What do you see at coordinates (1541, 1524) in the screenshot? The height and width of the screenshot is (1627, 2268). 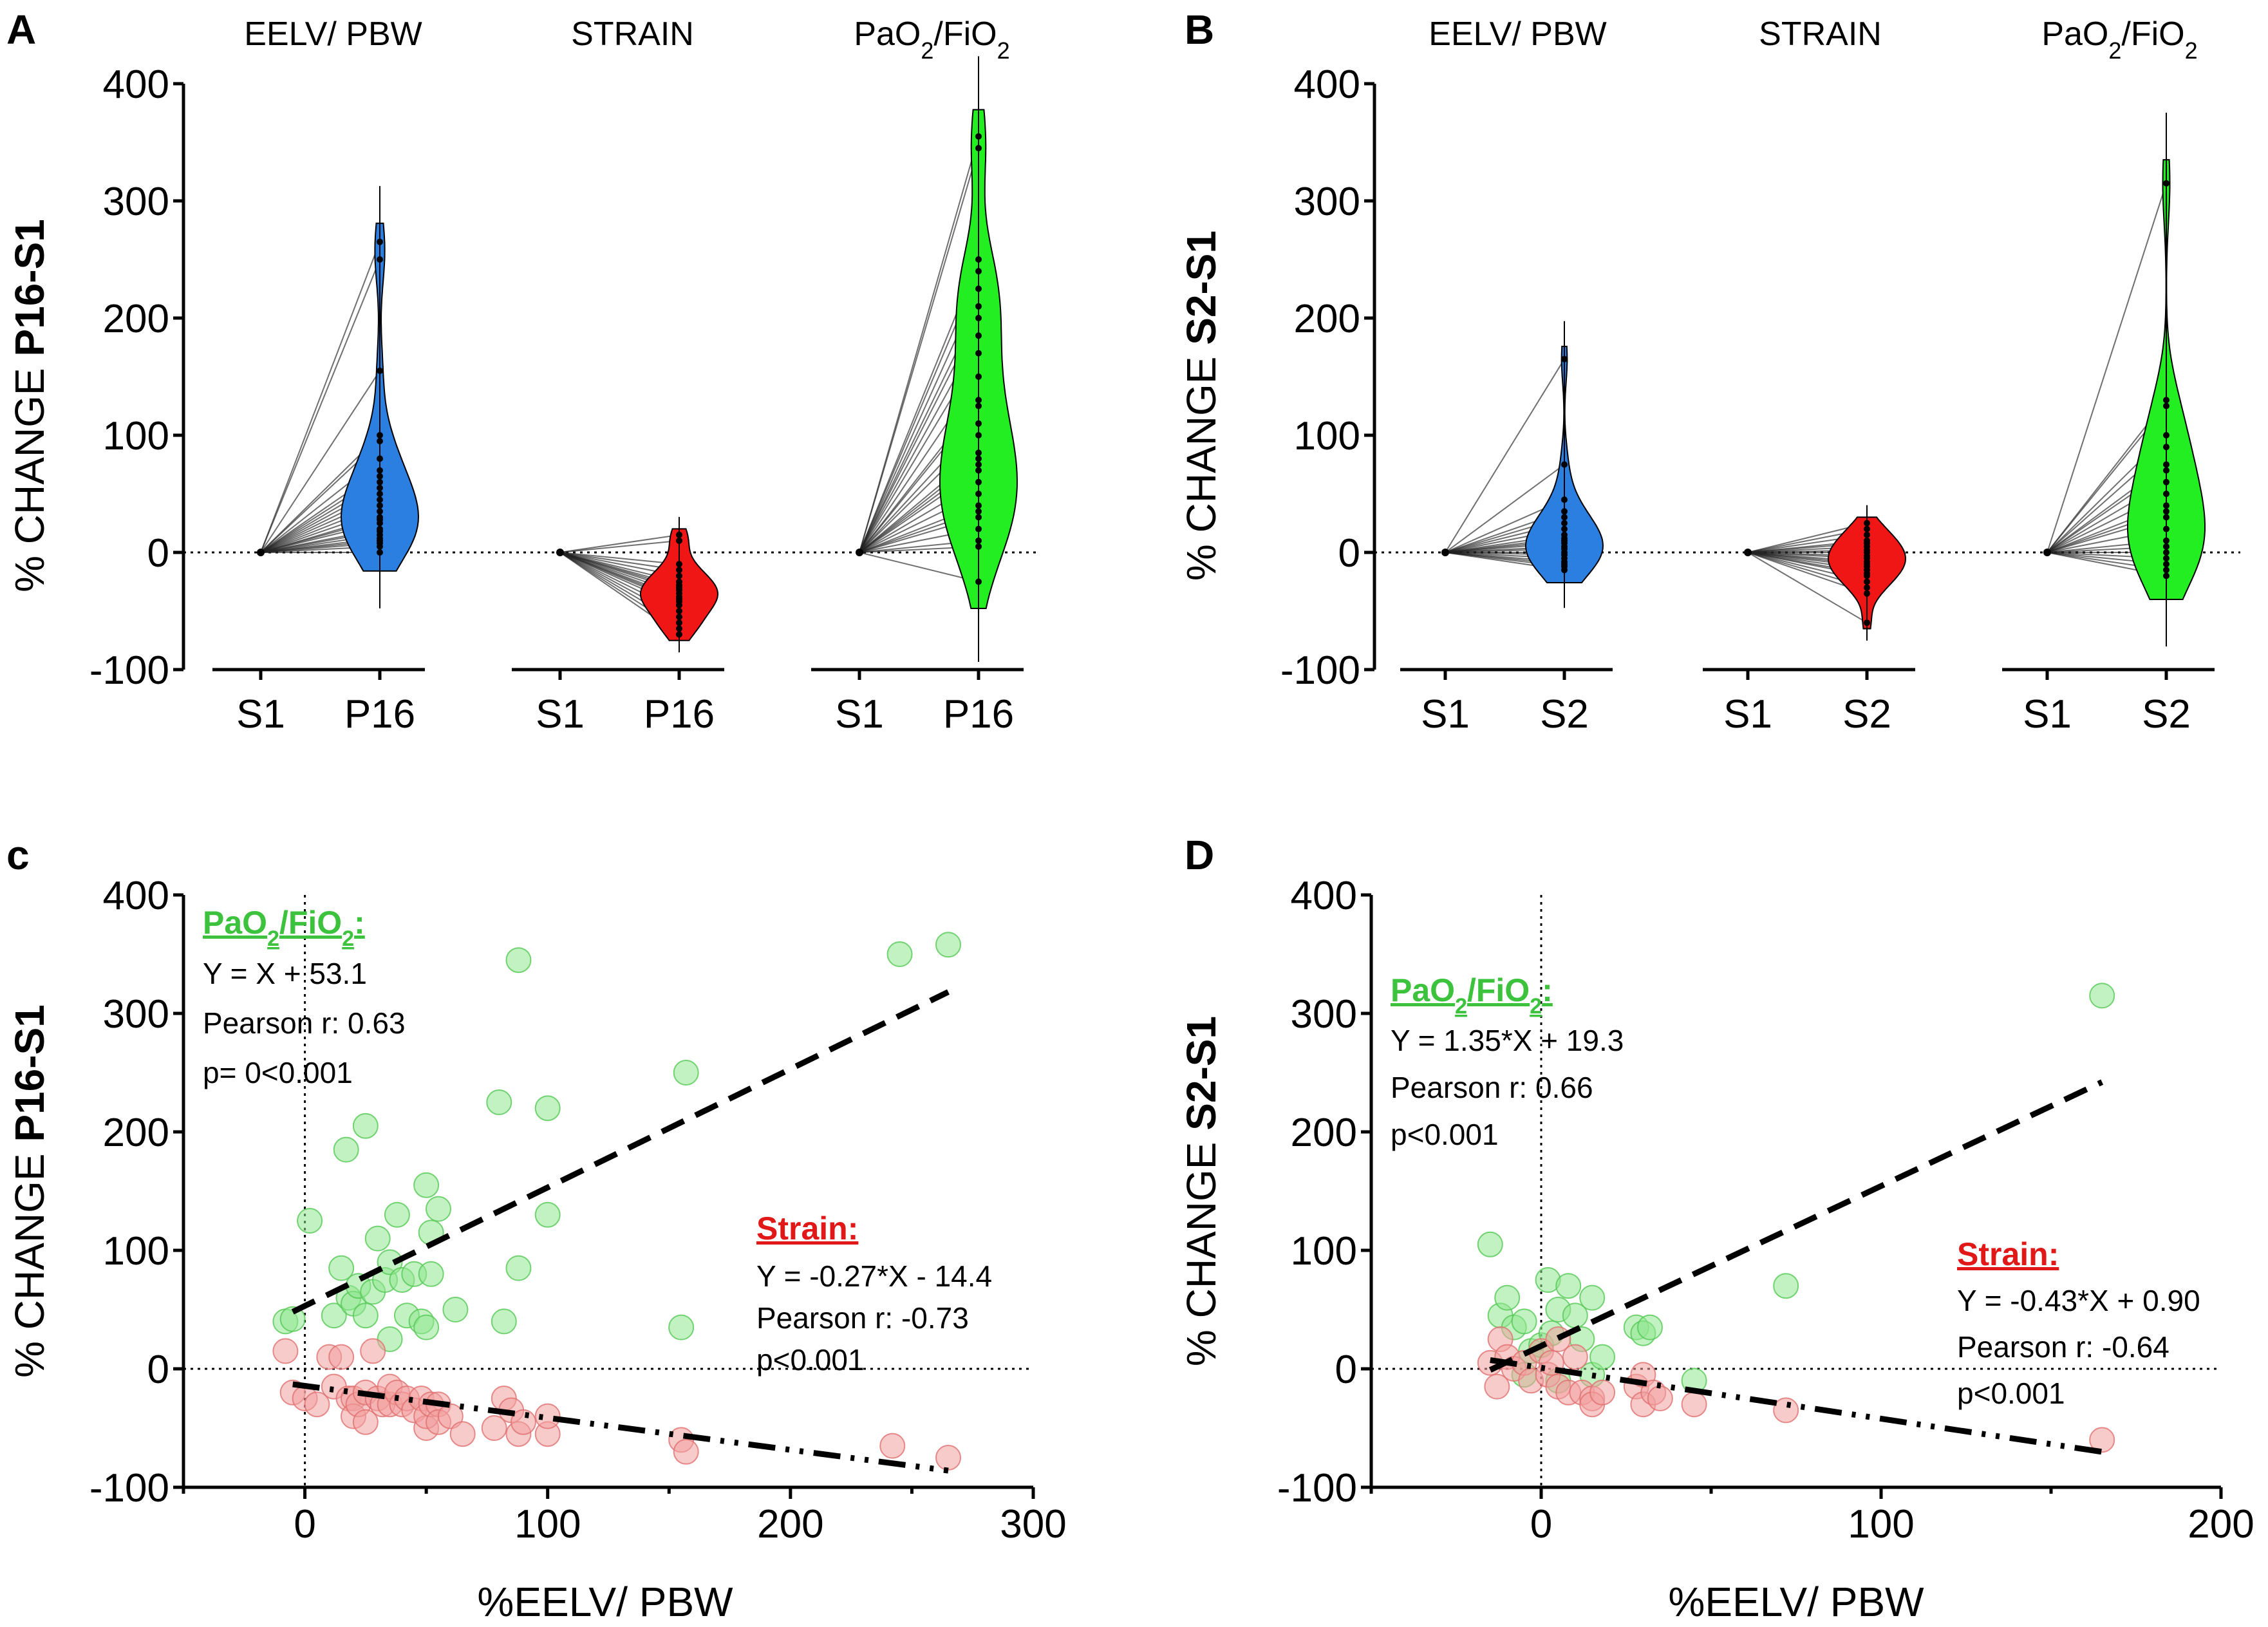 I see `x-tick-label: 0` at bounding box center [1541, 1524].